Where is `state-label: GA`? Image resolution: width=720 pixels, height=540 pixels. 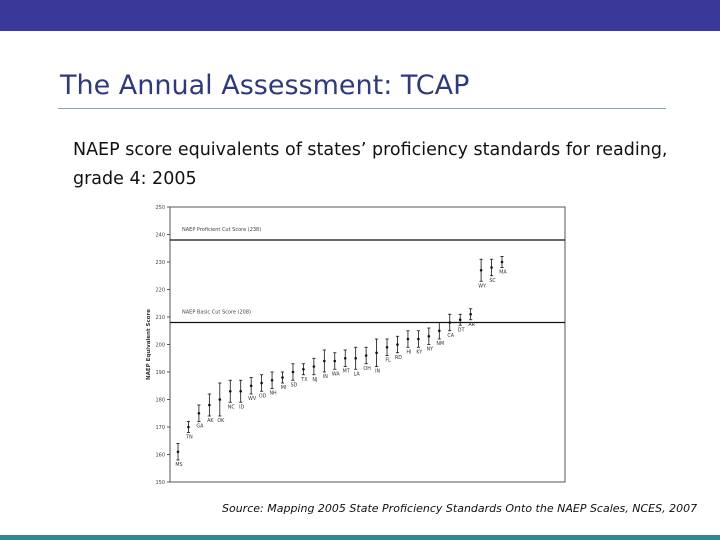 state-label: GA is located at coordinates (200, 427).